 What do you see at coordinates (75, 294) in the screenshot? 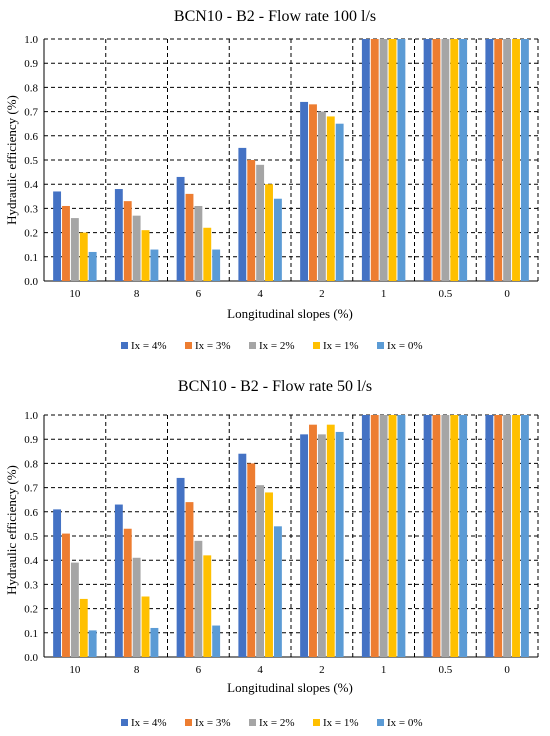
I see `x-tick-label: 10` at bounding box center [75, 294].